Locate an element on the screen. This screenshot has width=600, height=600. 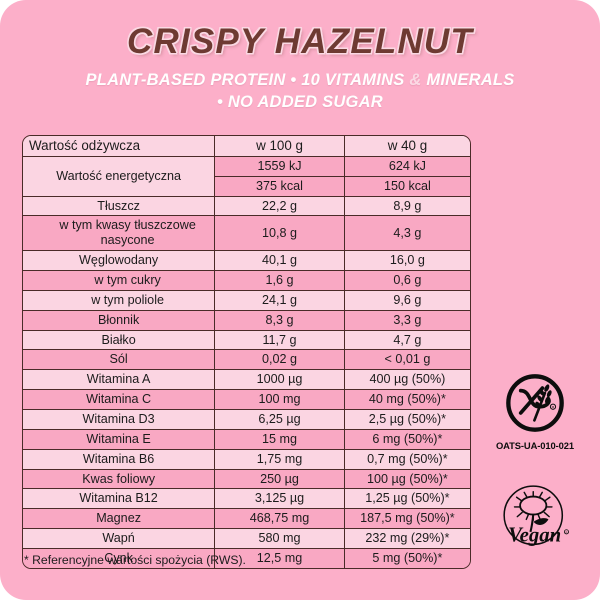
table-row: Wartość energetyczna 1559 kJ 624 kJ is located at coordinates (246, 176).